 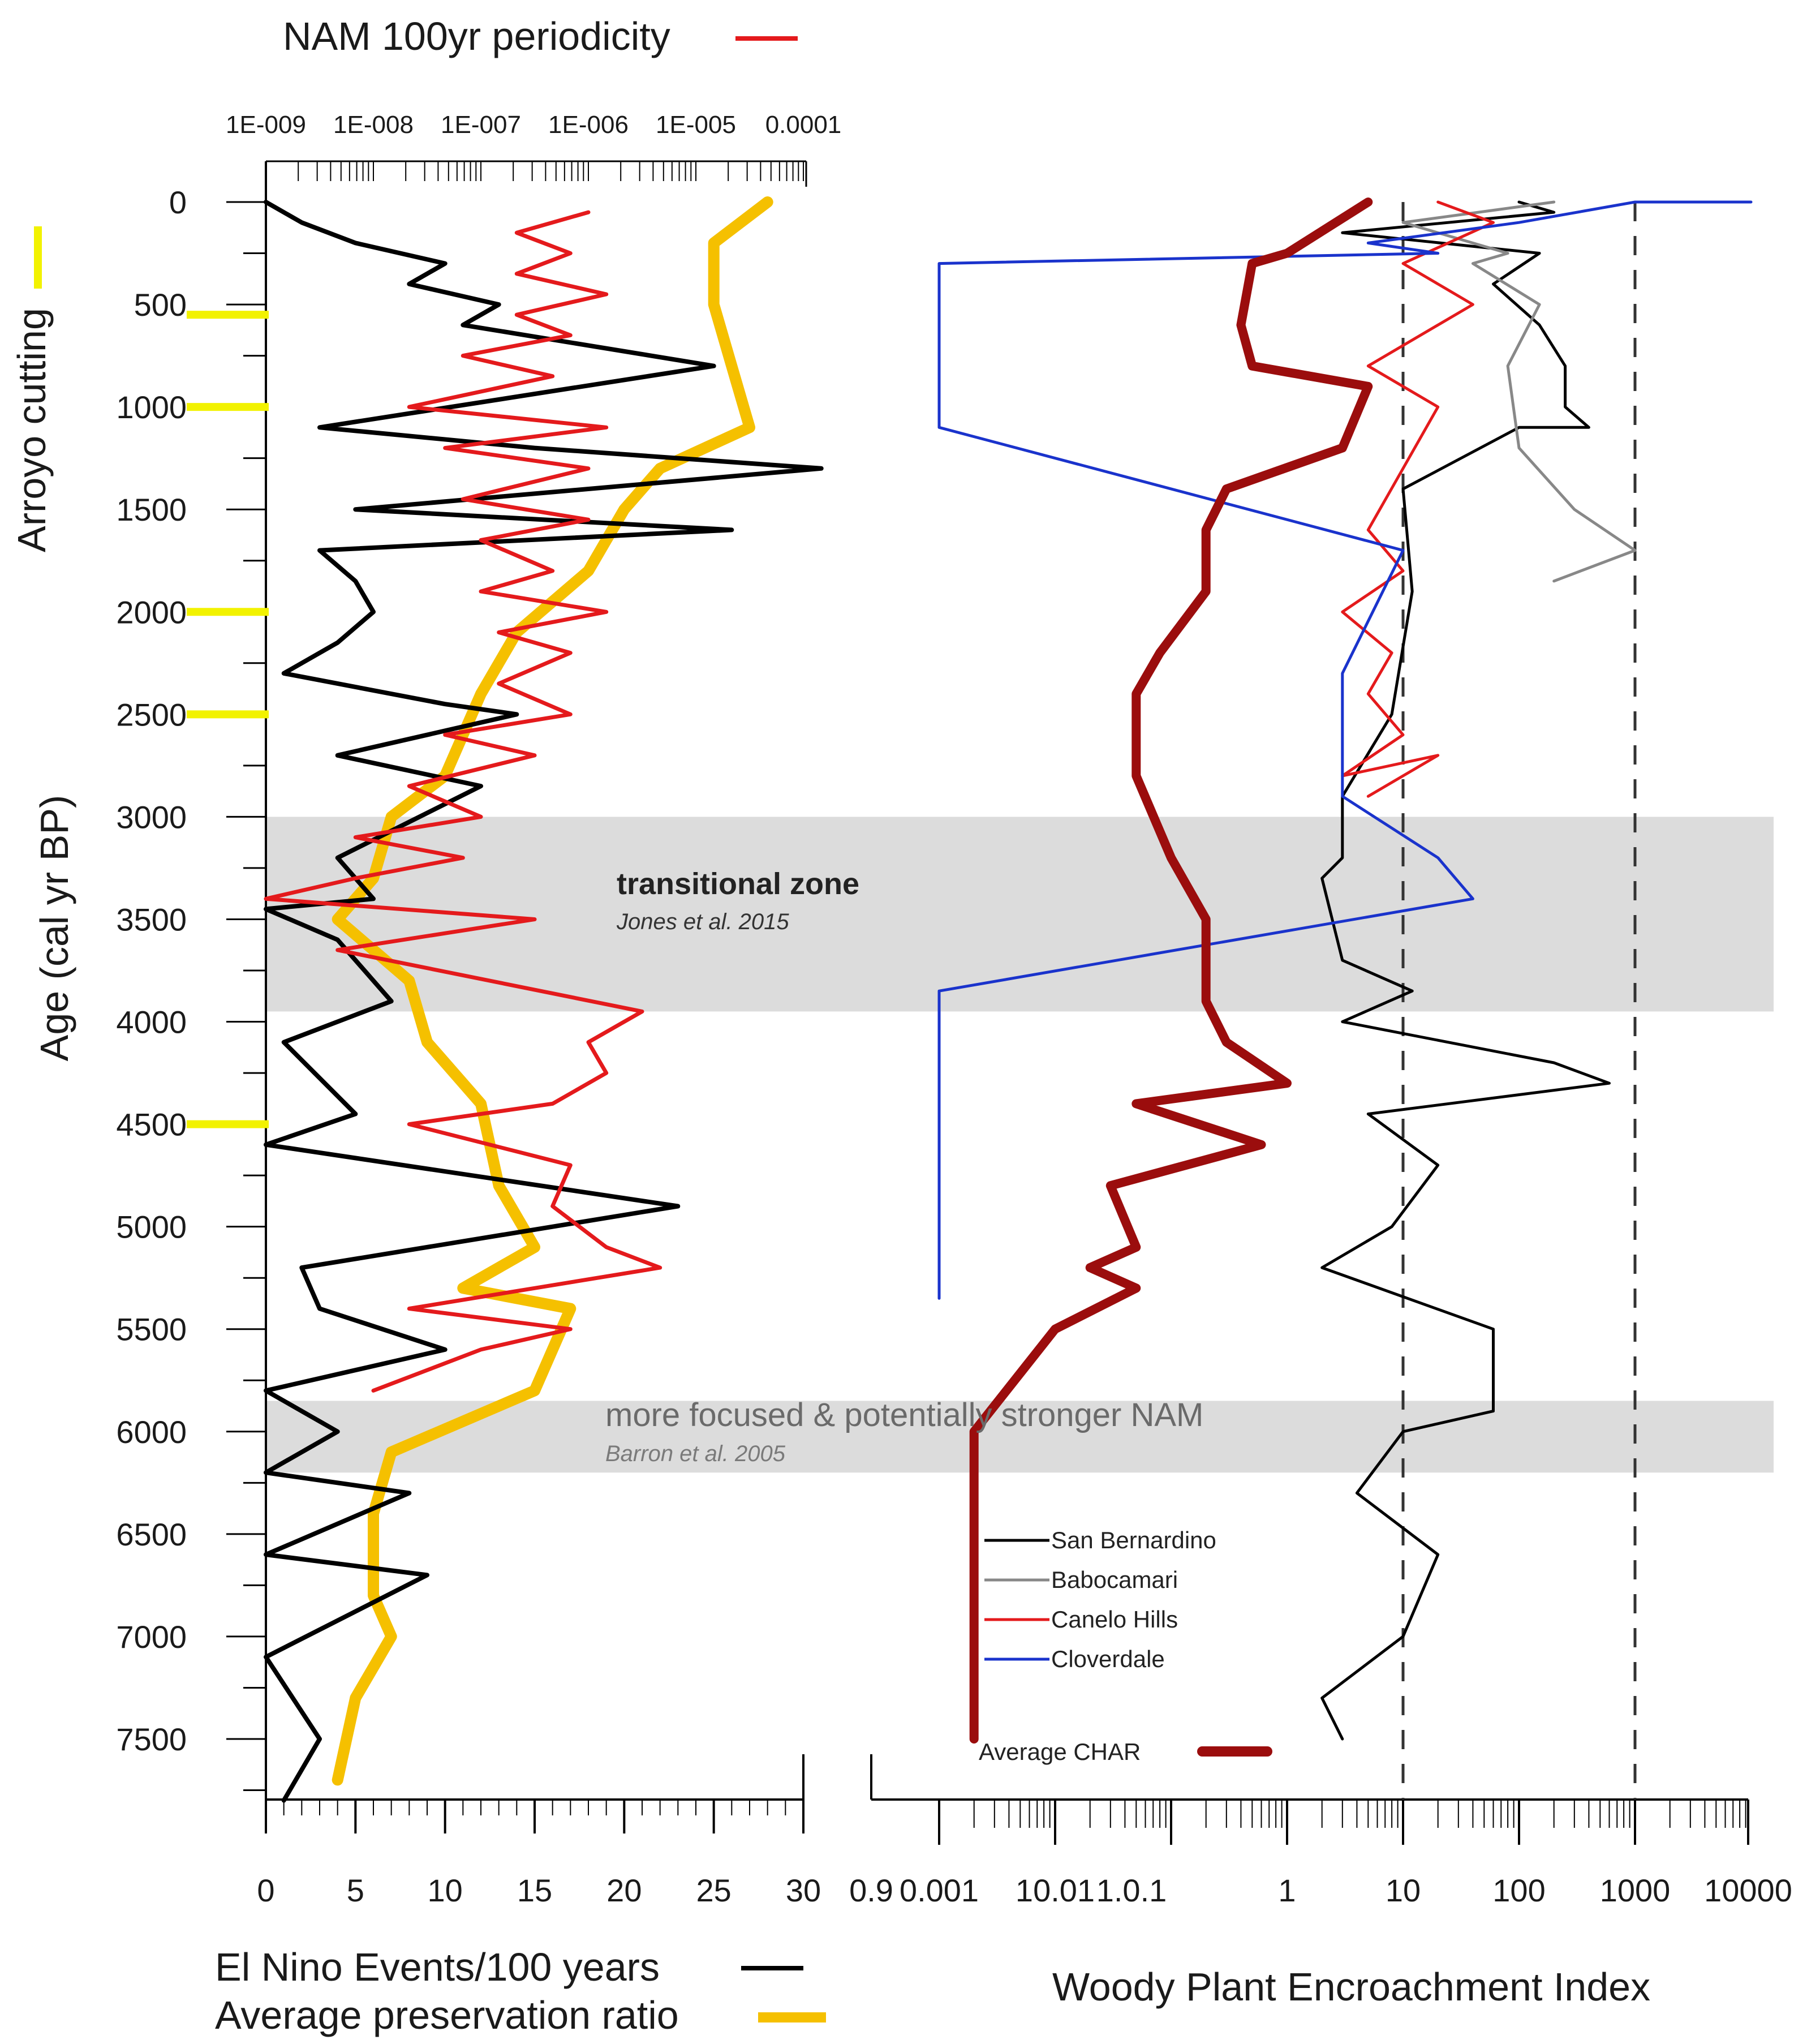 What do you see at coordinates (38, 257) in the screenshot?
I see `arroyo-mark-top` at bounding box center [38, 257].